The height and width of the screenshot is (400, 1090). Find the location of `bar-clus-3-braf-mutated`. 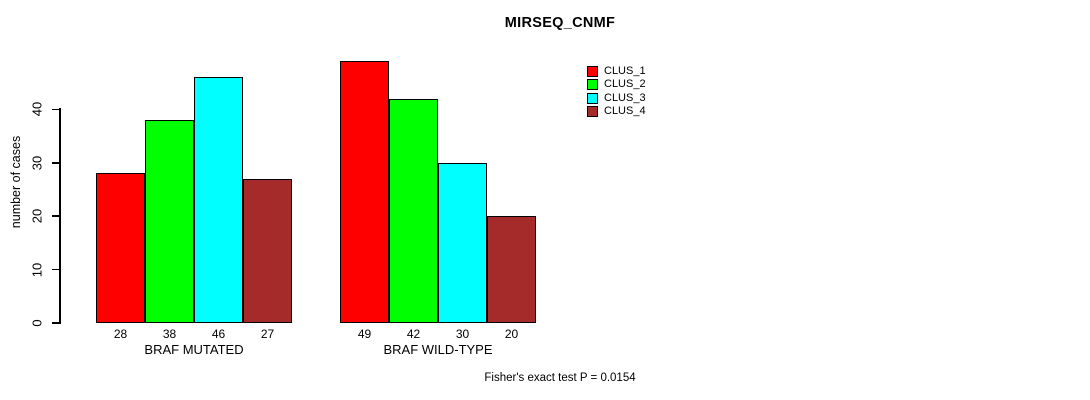

bar-clus-3-braf-mutated is located at coordinates (218, 200).